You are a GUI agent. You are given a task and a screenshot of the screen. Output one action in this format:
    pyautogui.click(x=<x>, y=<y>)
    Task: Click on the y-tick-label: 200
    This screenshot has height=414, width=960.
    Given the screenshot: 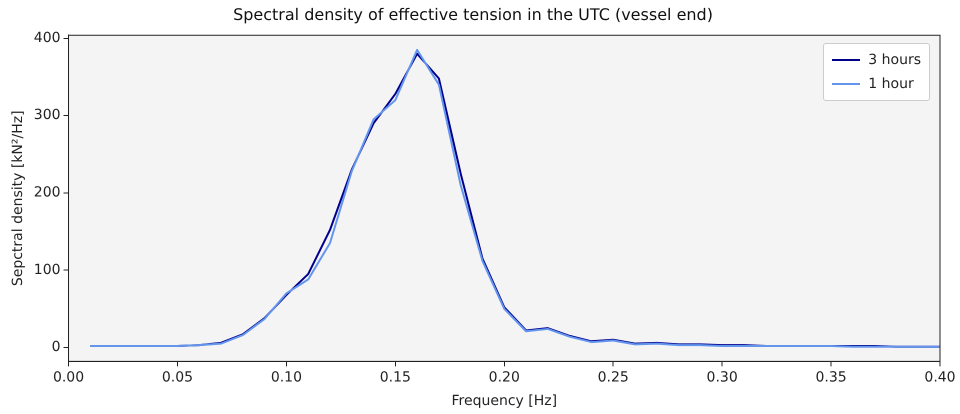 What is the action you would take?
    pyautogui.click(x=47, y=192)
    